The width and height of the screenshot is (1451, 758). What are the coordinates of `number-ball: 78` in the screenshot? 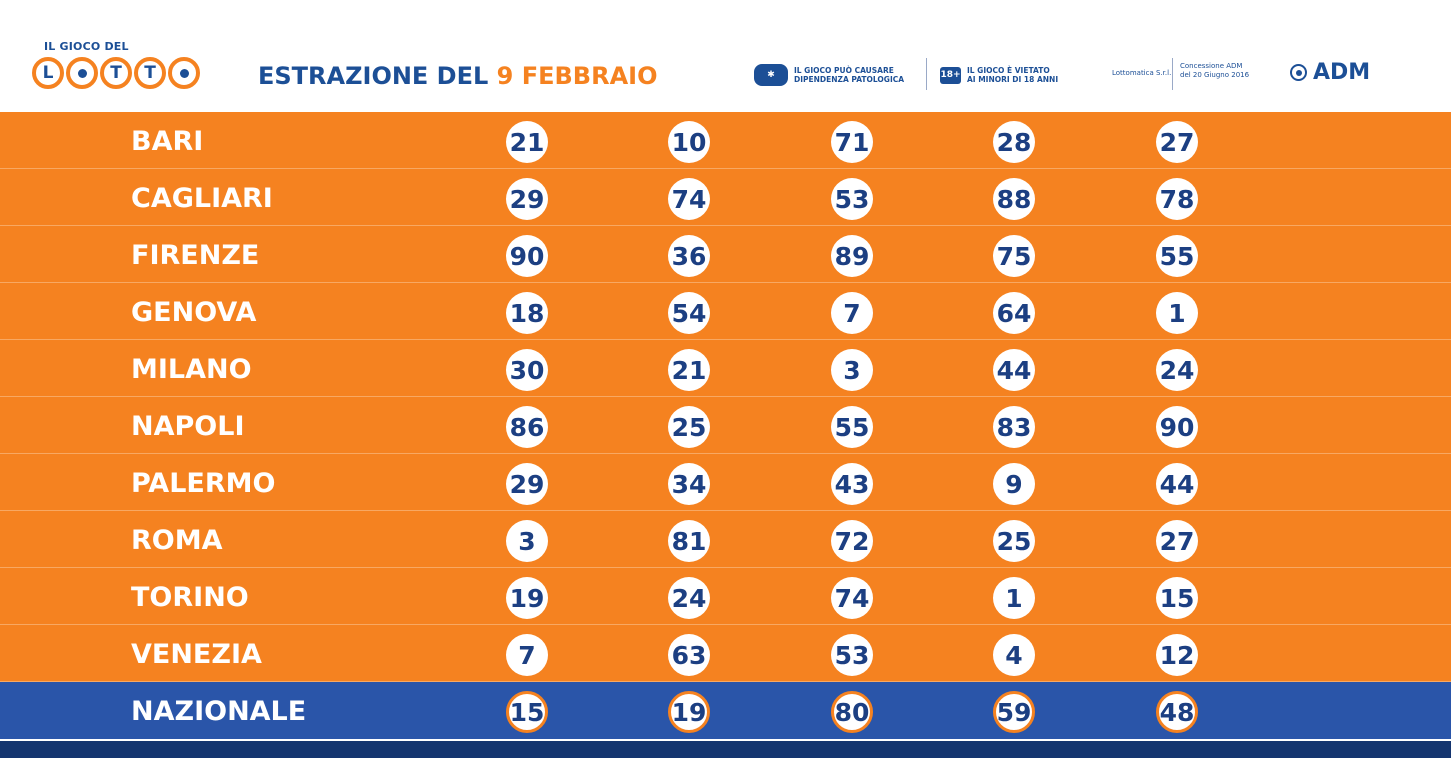 It's located at (1177, 199).